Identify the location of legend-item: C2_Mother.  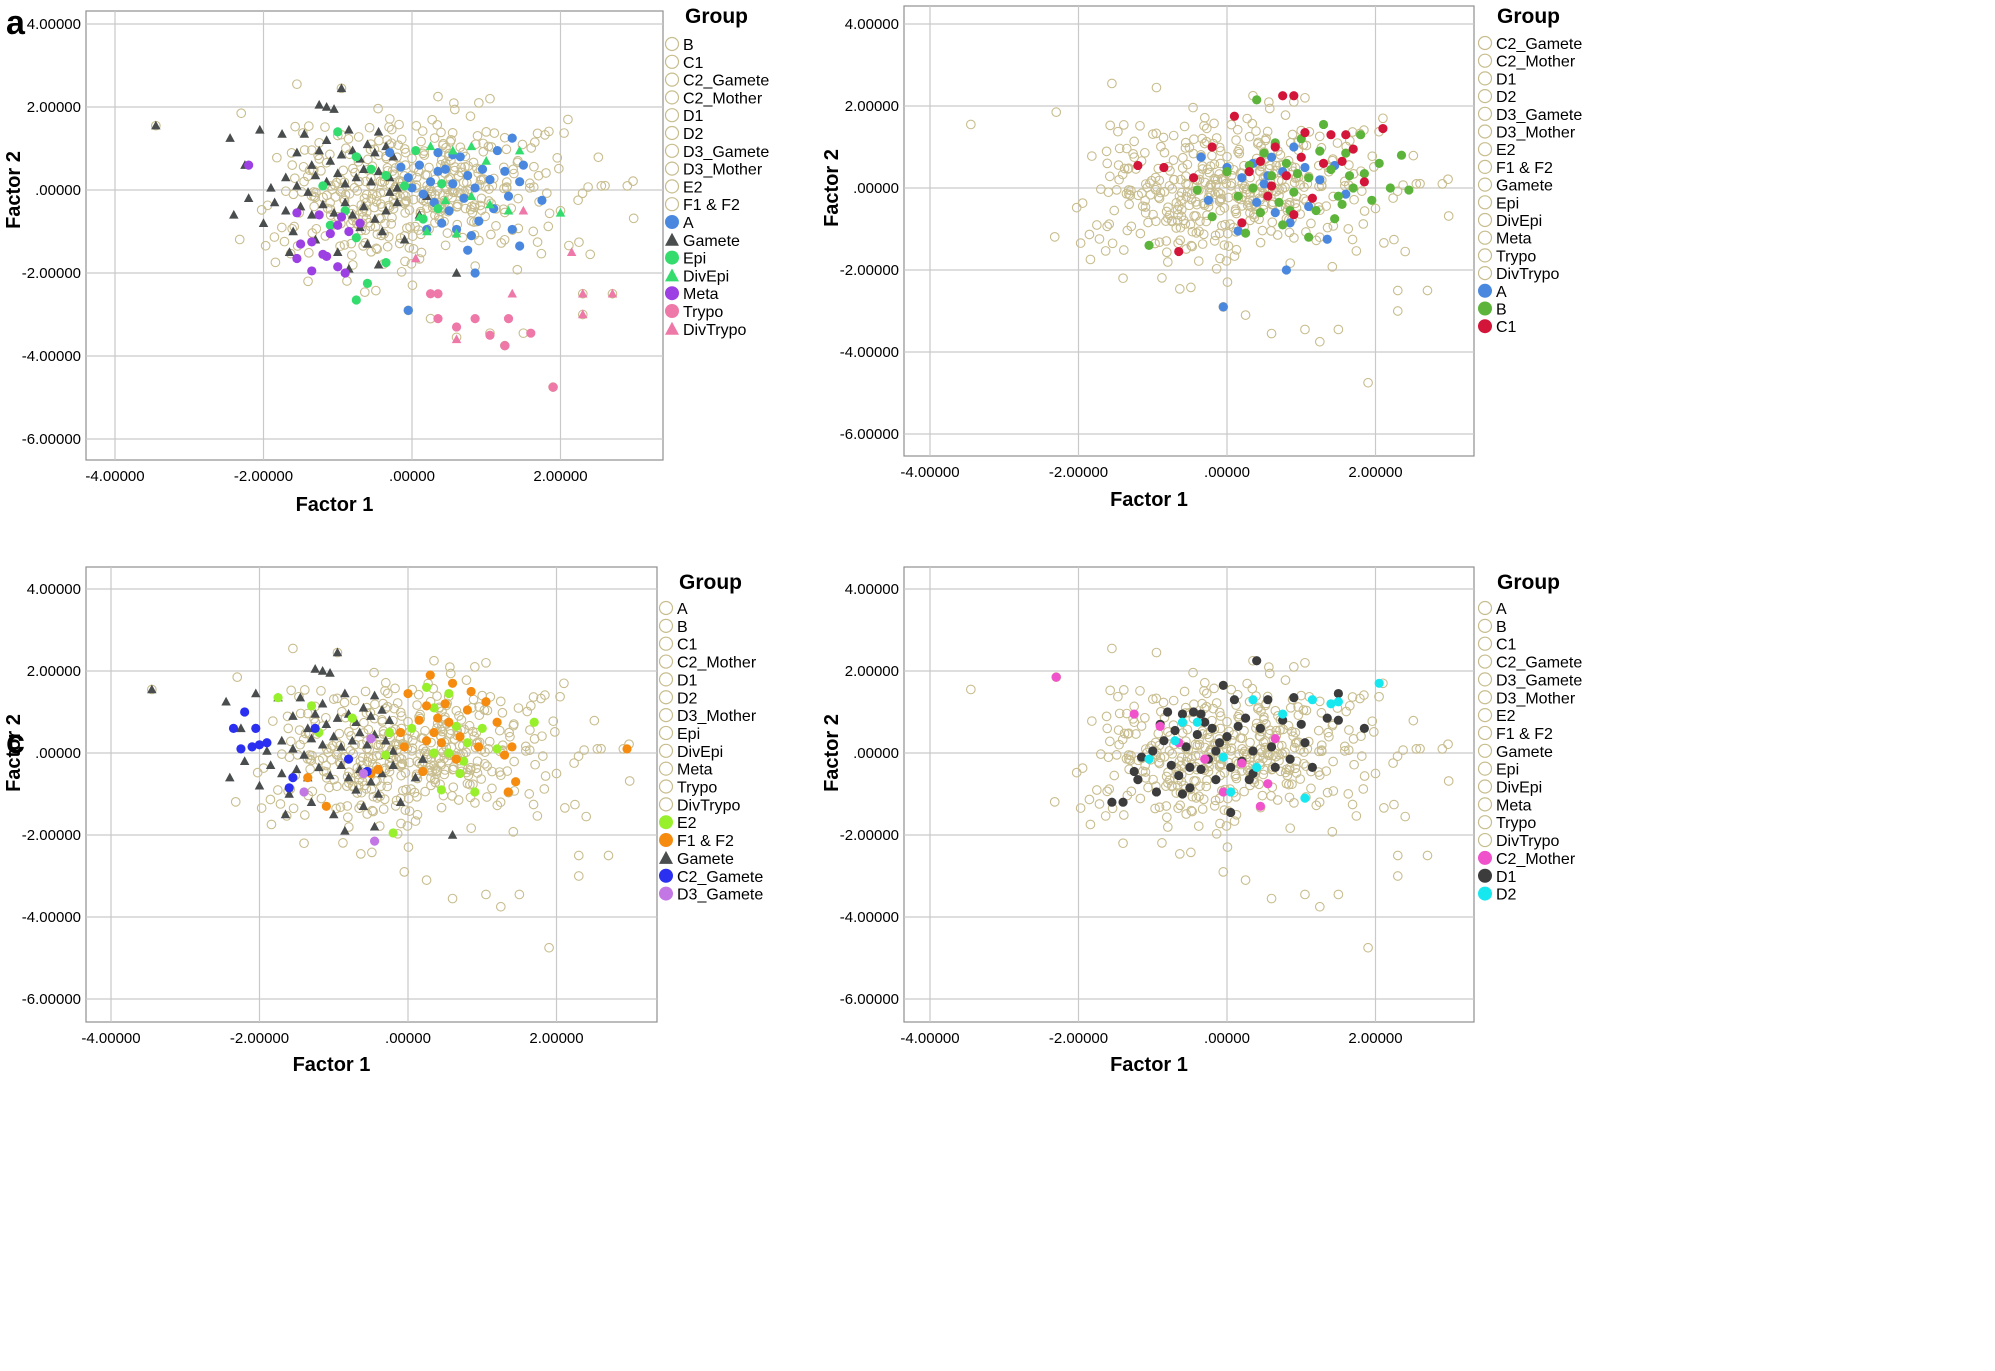
(707, 663).